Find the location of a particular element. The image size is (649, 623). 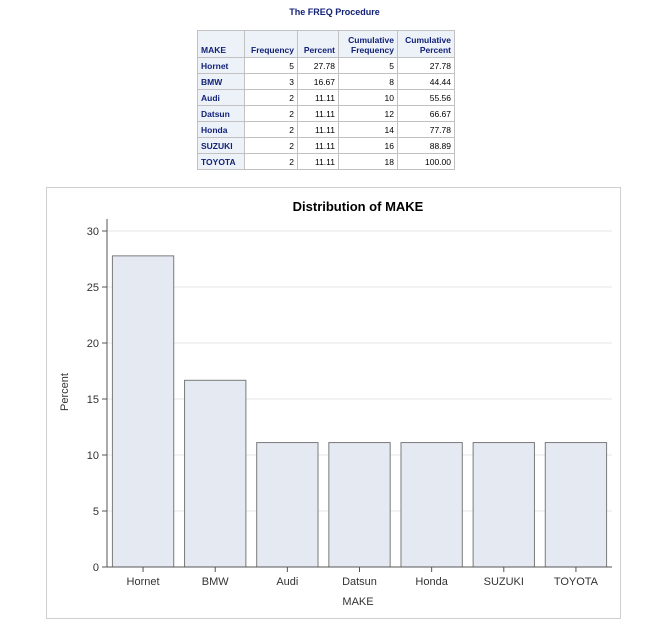

y-tick-label: 5 is located at coordinates (96, 512).